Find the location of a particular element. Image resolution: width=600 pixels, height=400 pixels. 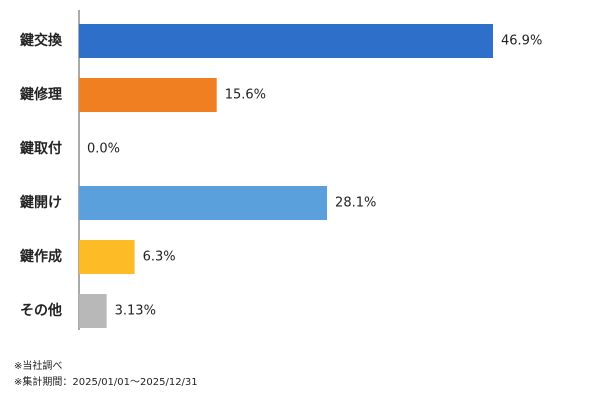

value-label: 15.6% is located at coordinates (245, 95).